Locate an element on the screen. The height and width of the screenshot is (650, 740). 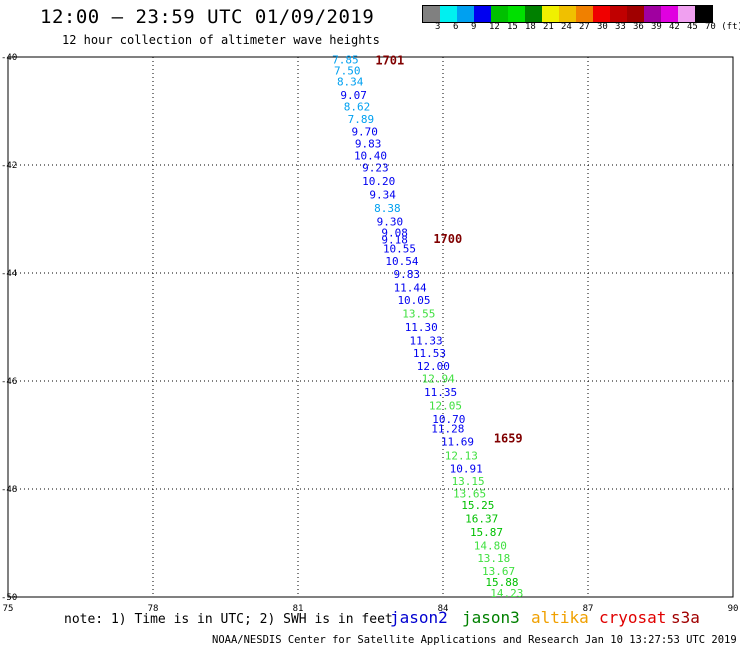
colorbar-label: 70 (ft) is located at coordinates (722, 27).